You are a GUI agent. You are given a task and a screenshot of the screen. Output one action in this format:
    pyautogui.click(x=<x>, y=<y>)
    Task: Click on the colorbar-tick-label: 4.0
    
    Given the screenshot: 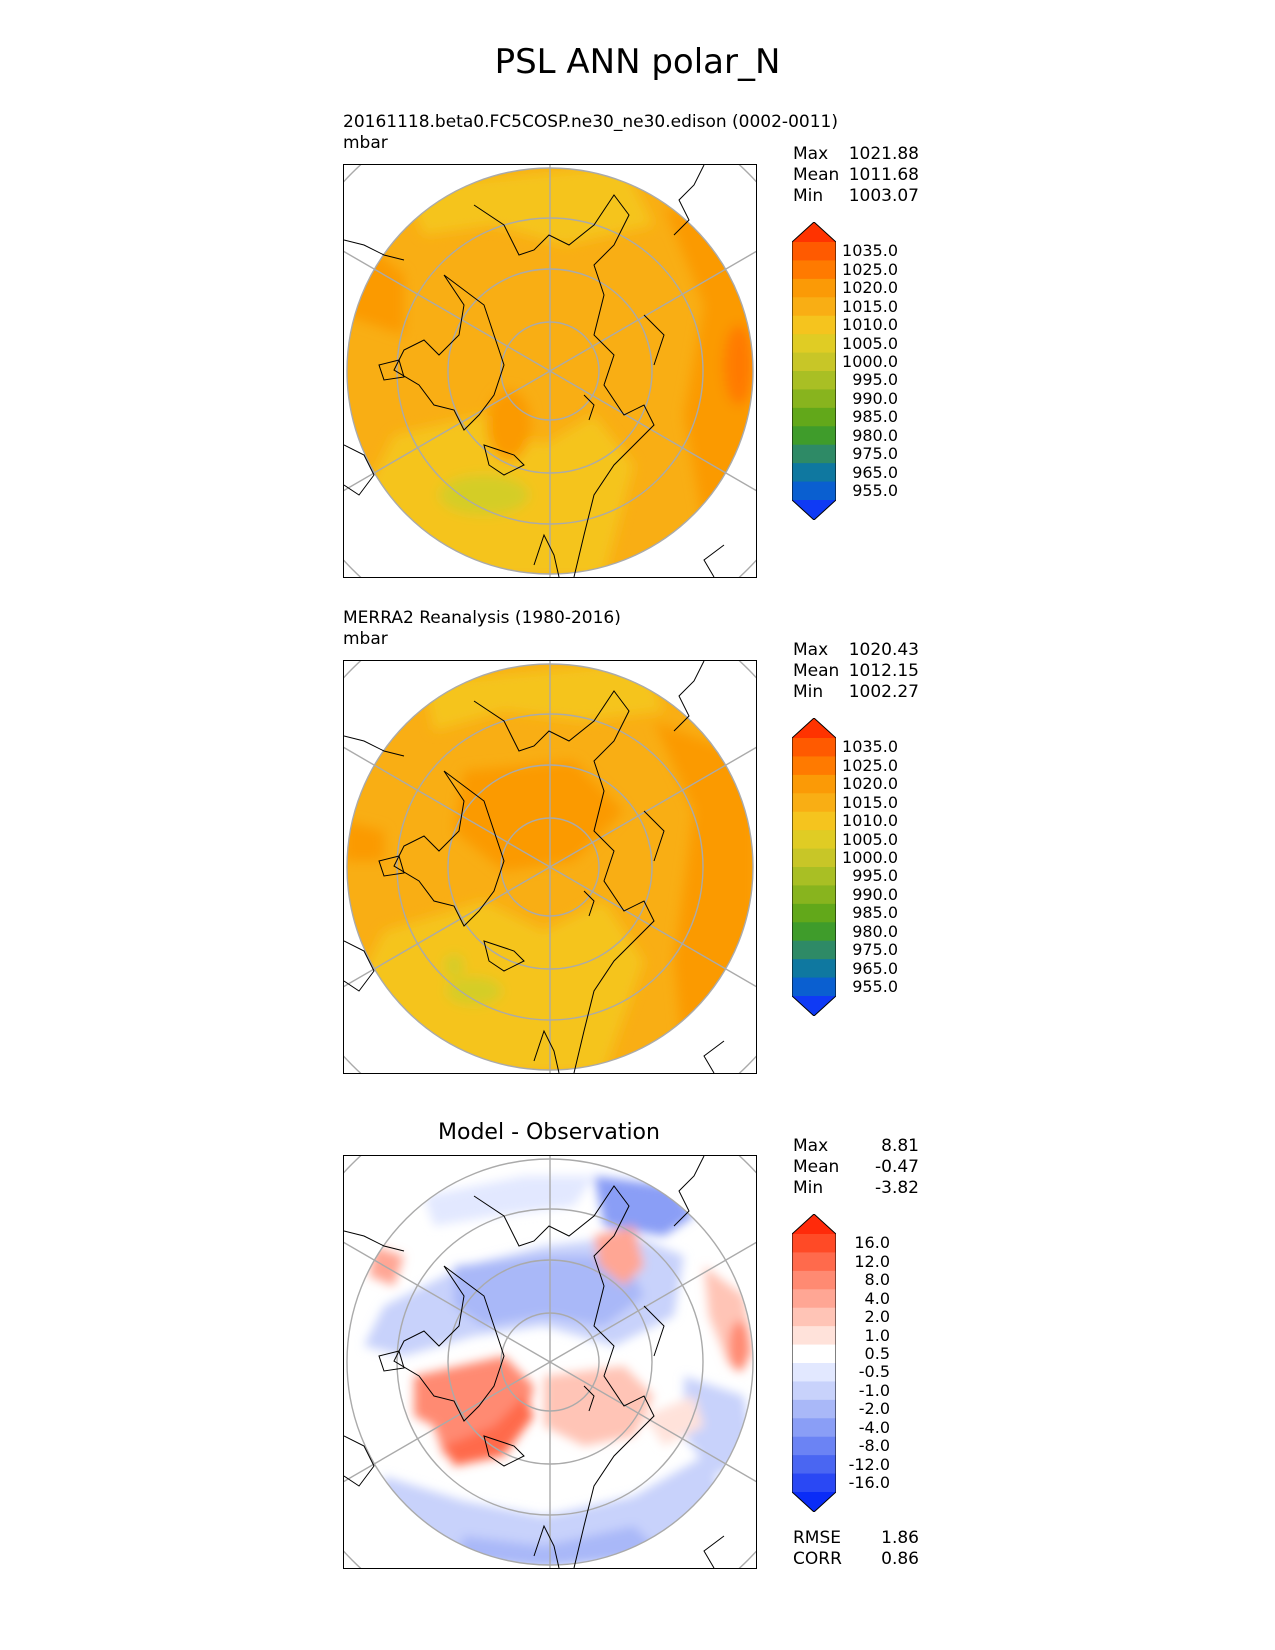 What is the action you would take?
    pyautogui.click(x=877, y=1298)
    